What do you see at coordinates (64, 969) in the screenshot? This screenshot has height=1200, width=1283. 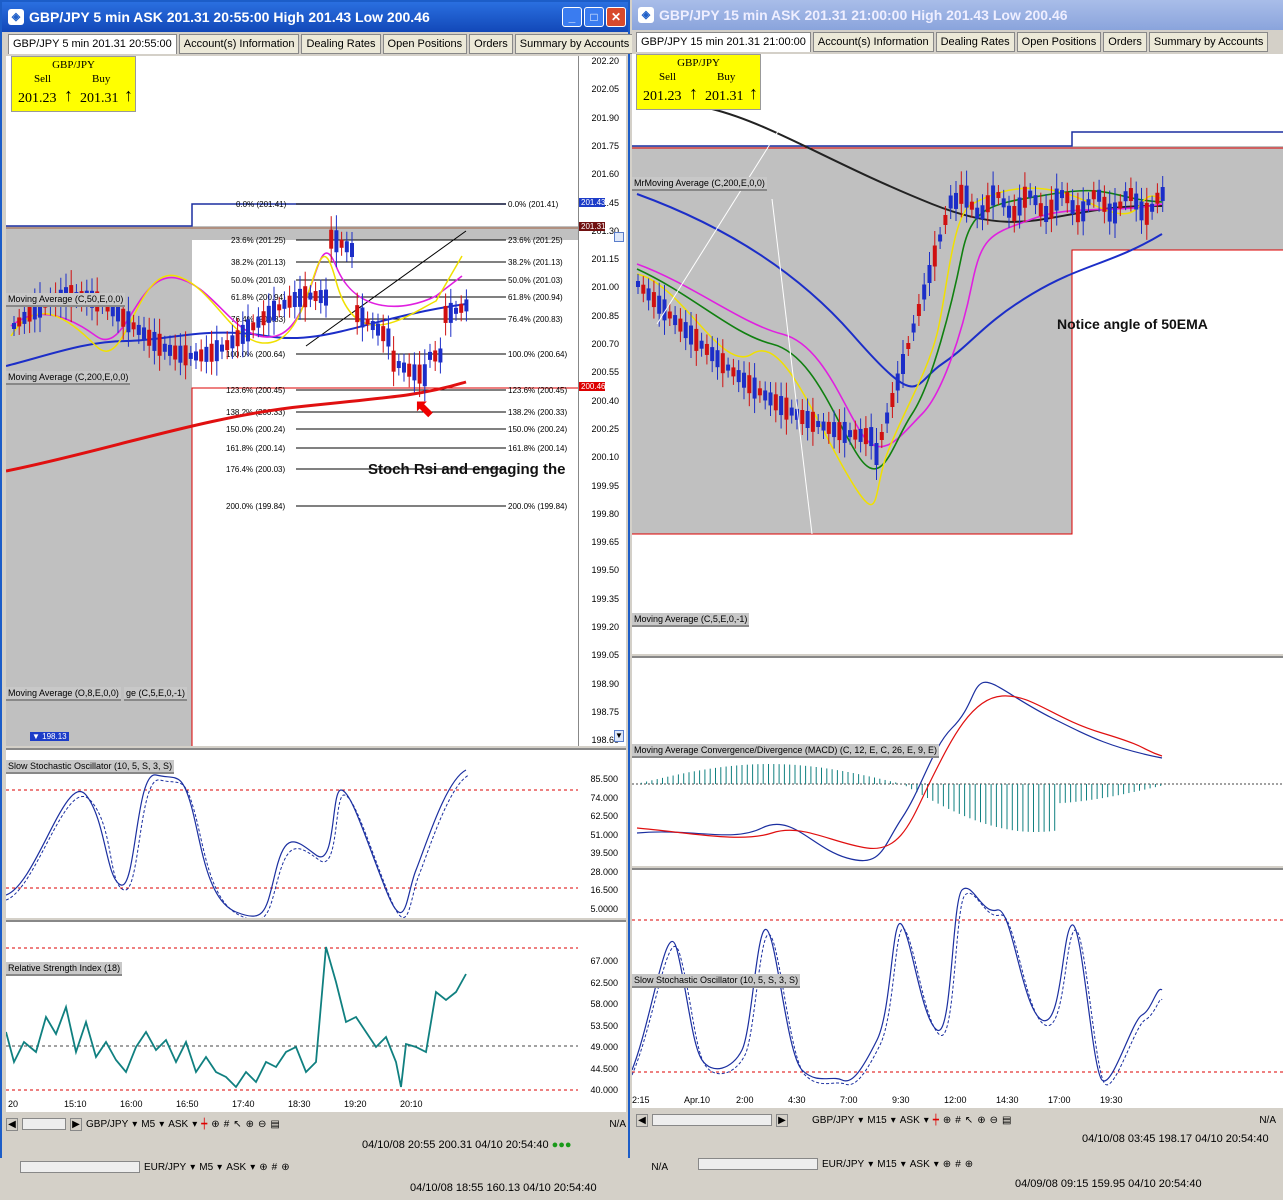 I see `indicator-label-rsi: Relative Strength Index (18)` at bounding box center [64, 969].